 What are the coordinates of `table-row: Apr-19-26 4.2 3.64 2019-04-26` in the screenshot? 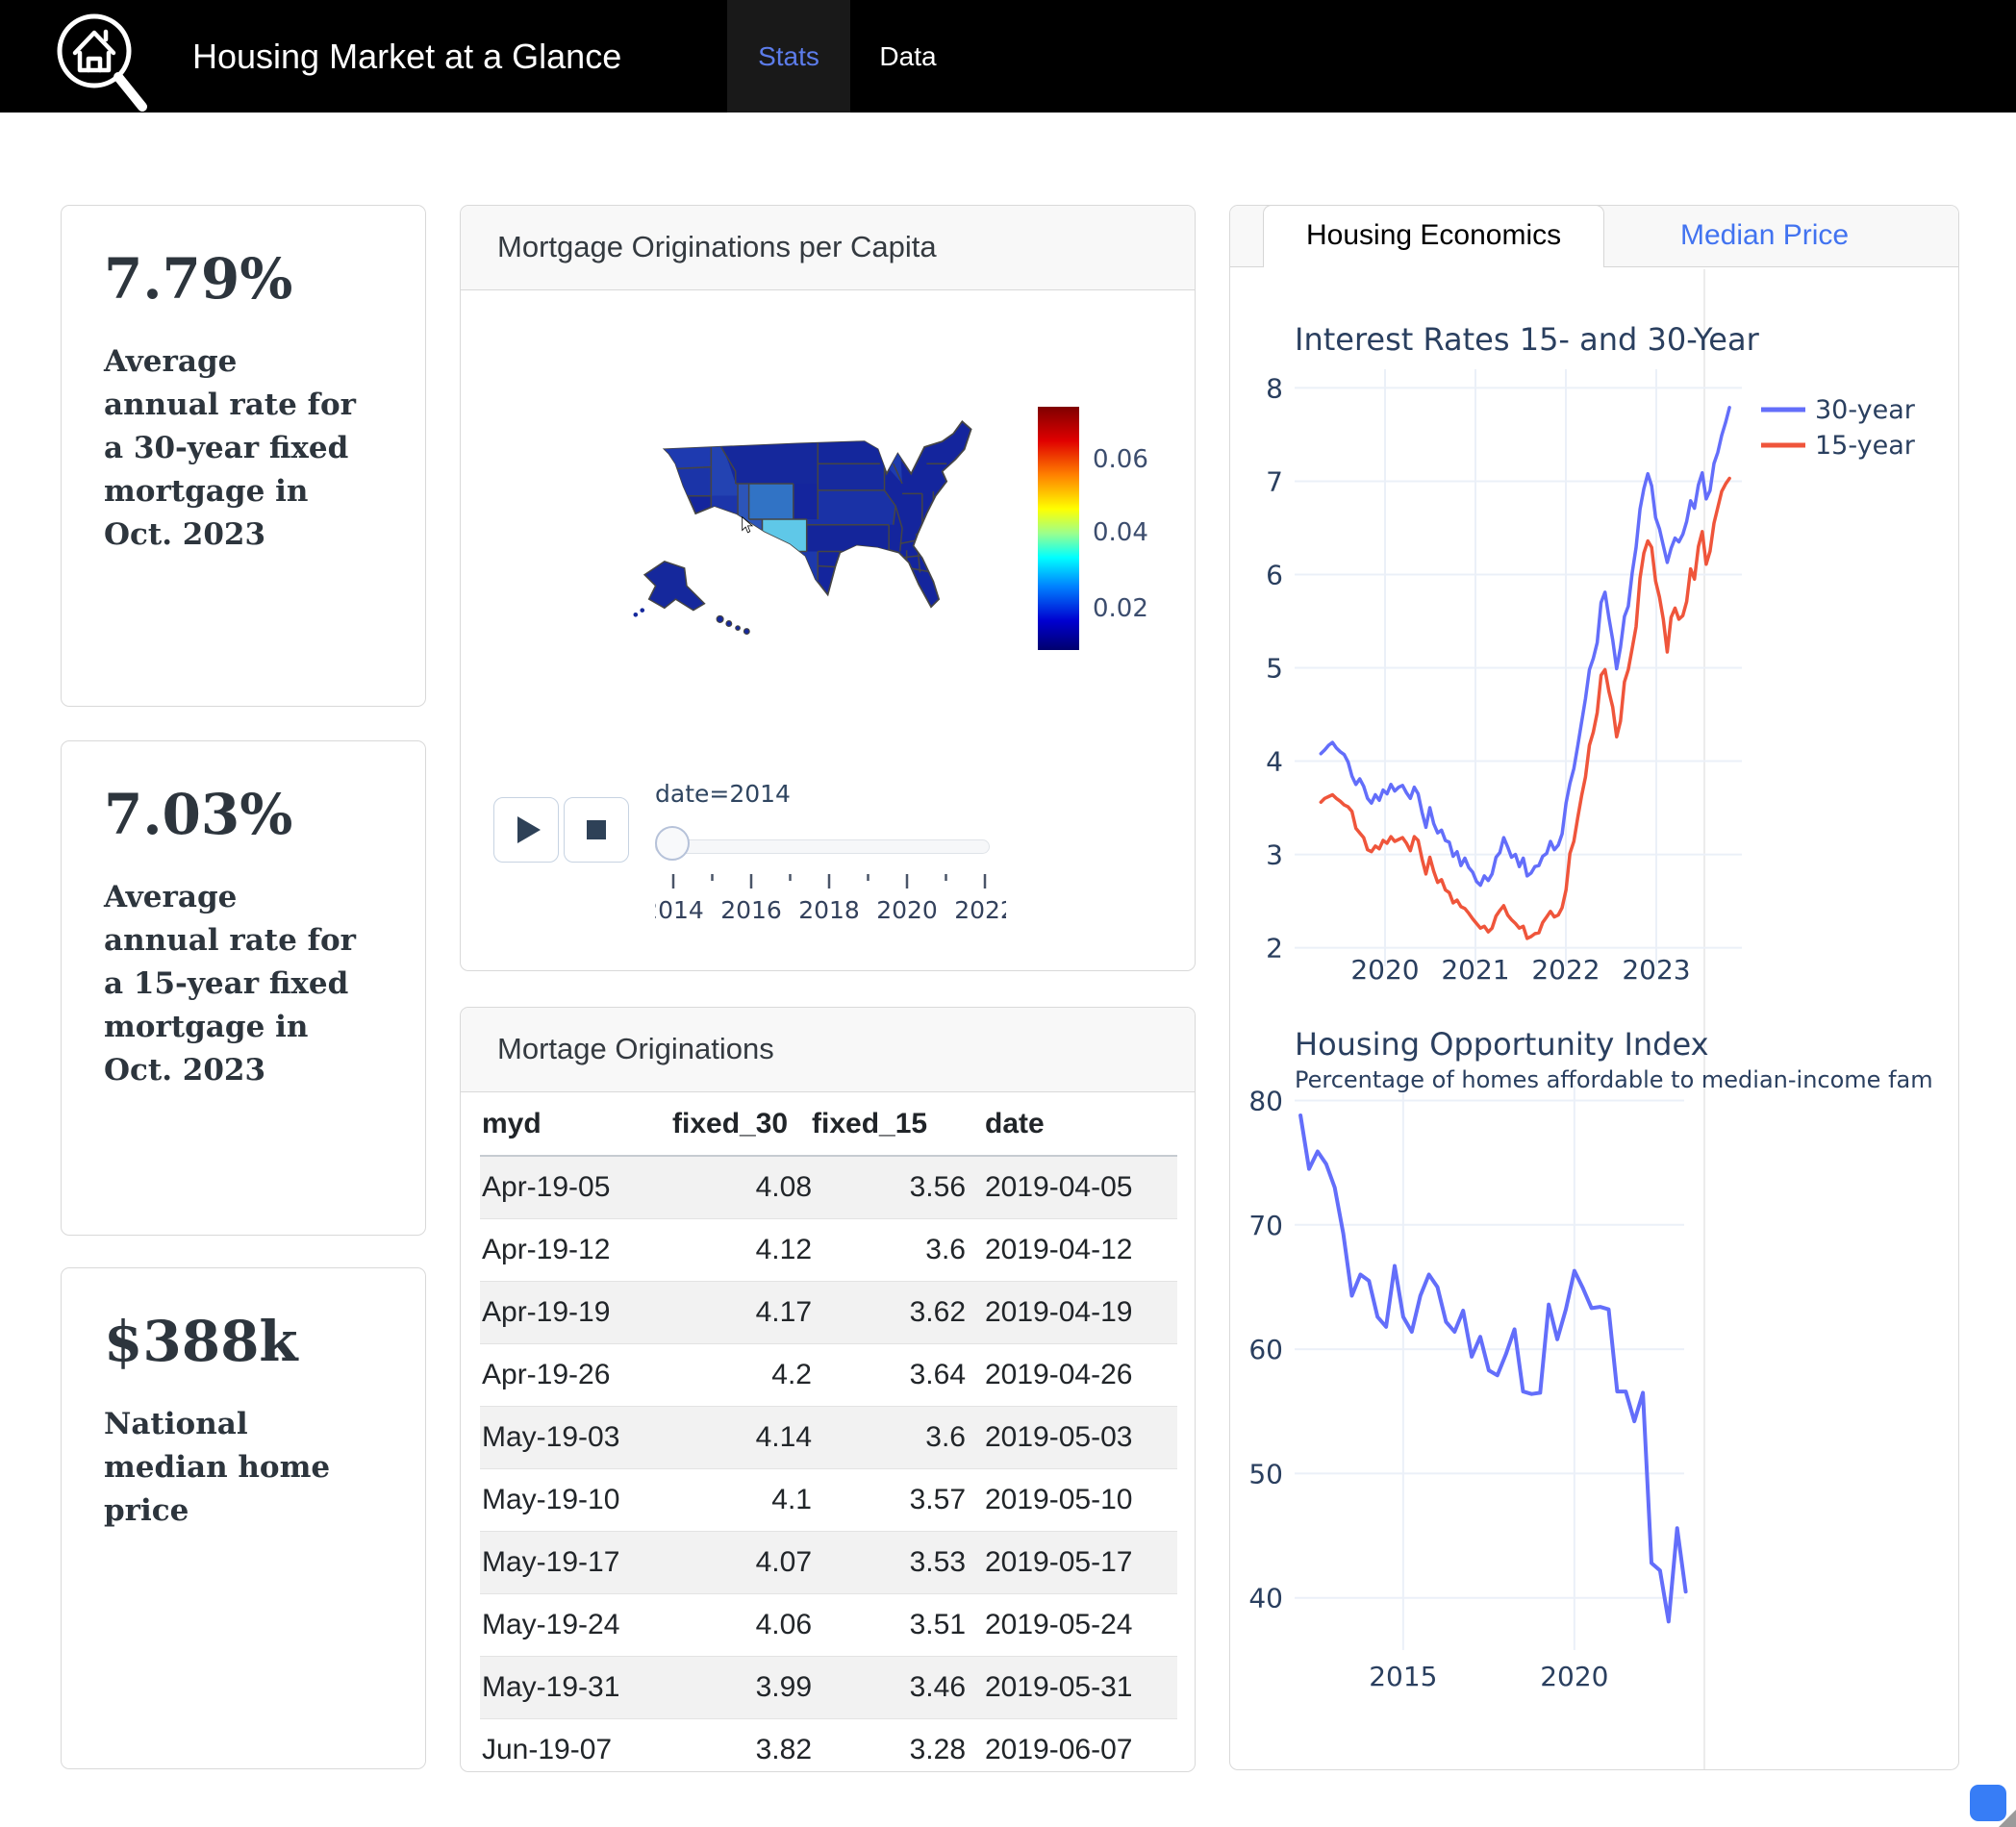 It's located at (829, 1375).